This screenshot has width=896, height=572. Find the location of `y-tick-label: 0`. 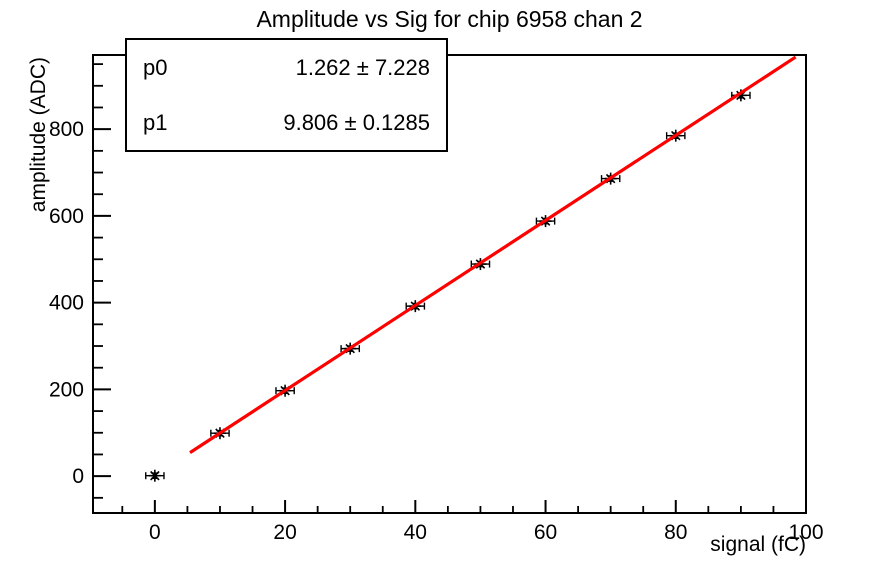

y-tick-label: 0 is located at coordinates (78, 476).